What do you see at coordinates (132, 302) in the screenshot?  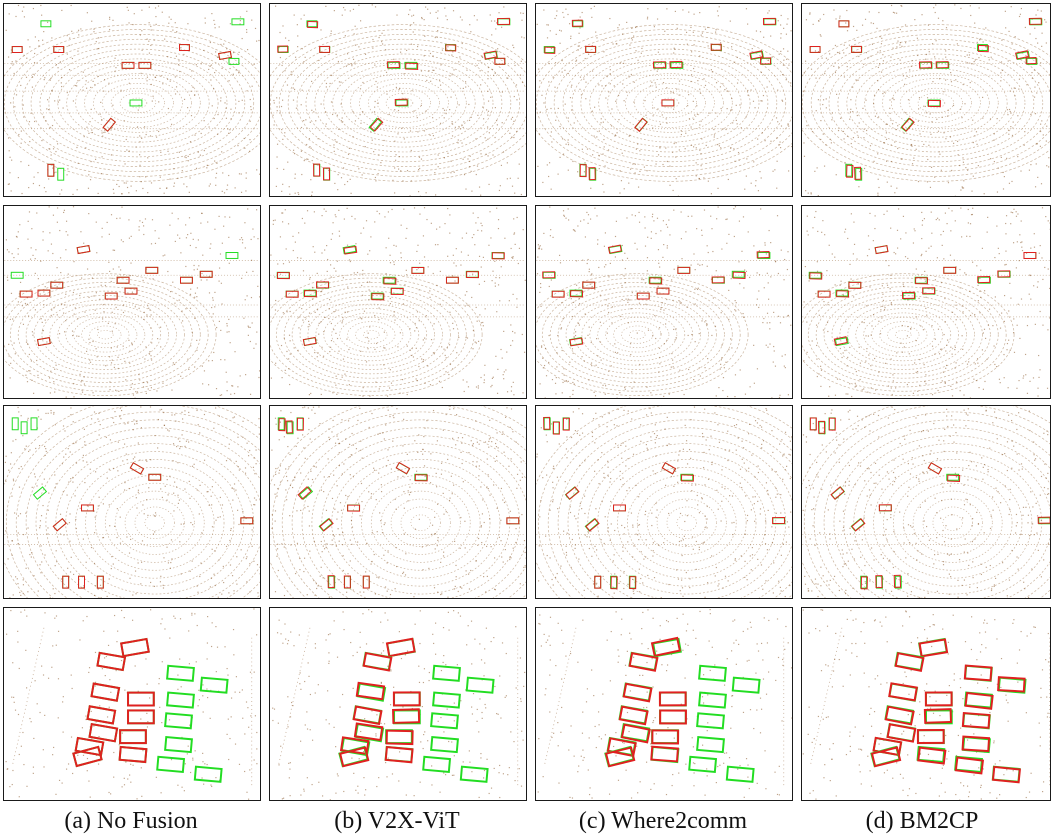 I see `panel-r2-no-fusion` at bounding box center [132, 302].